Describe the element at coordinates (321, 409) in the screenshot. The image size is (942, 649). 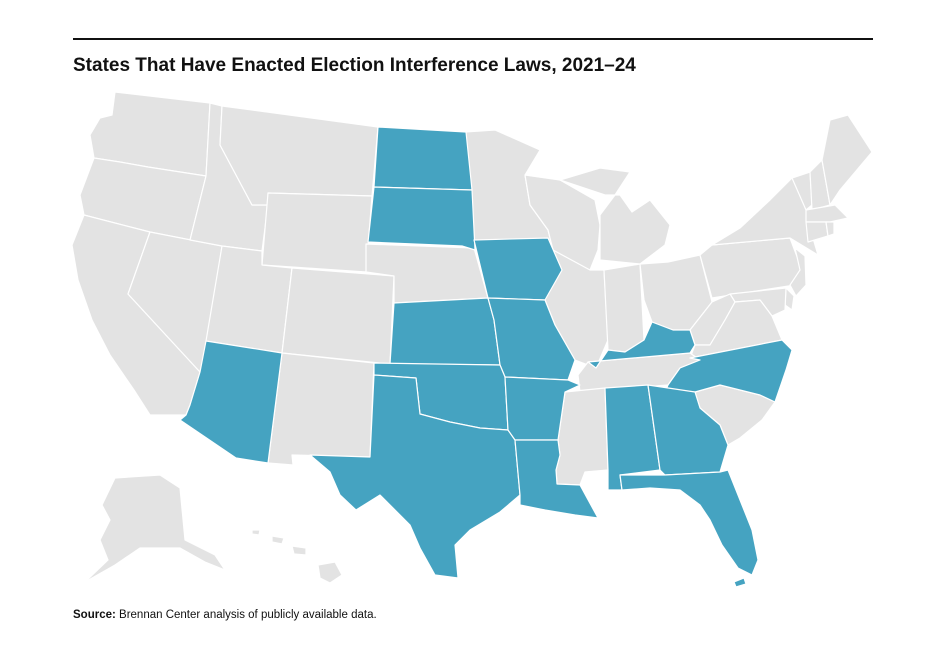
I see `state-NM` at that location.